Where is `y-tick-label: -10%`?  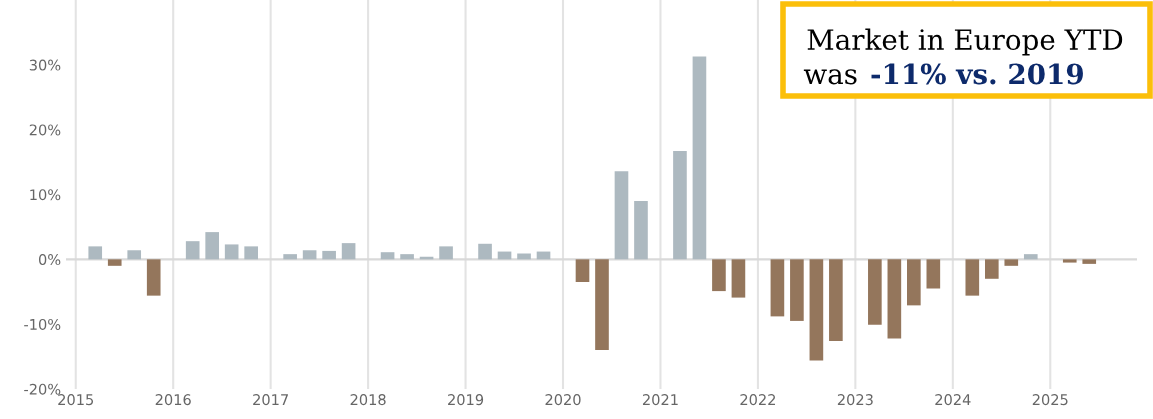 y-tick-label: -10% is located at coordinates (42, 324).